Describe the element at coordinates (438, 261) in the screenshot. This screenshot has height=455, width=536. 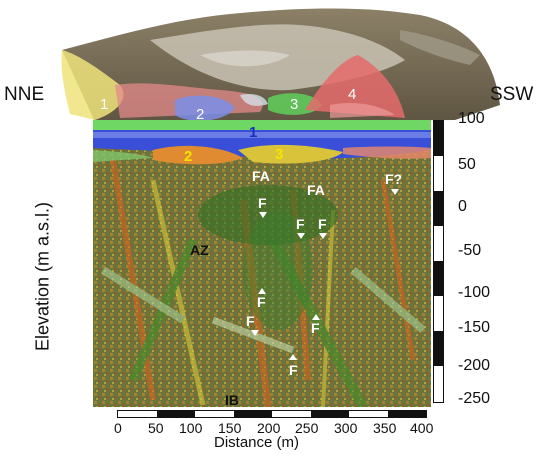
I see `elevation-scale-bar` at that location.